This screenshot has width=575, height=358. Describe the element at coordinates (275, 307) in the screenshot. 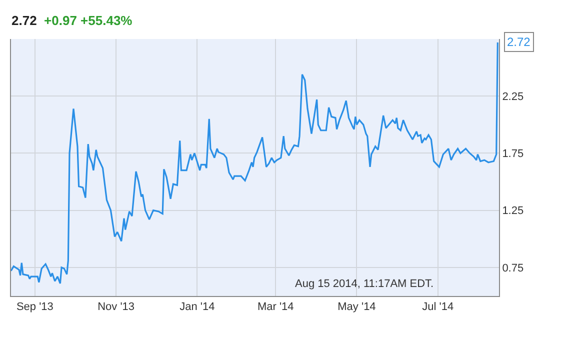

I see `x-tick-label: Mar '14` at that location.